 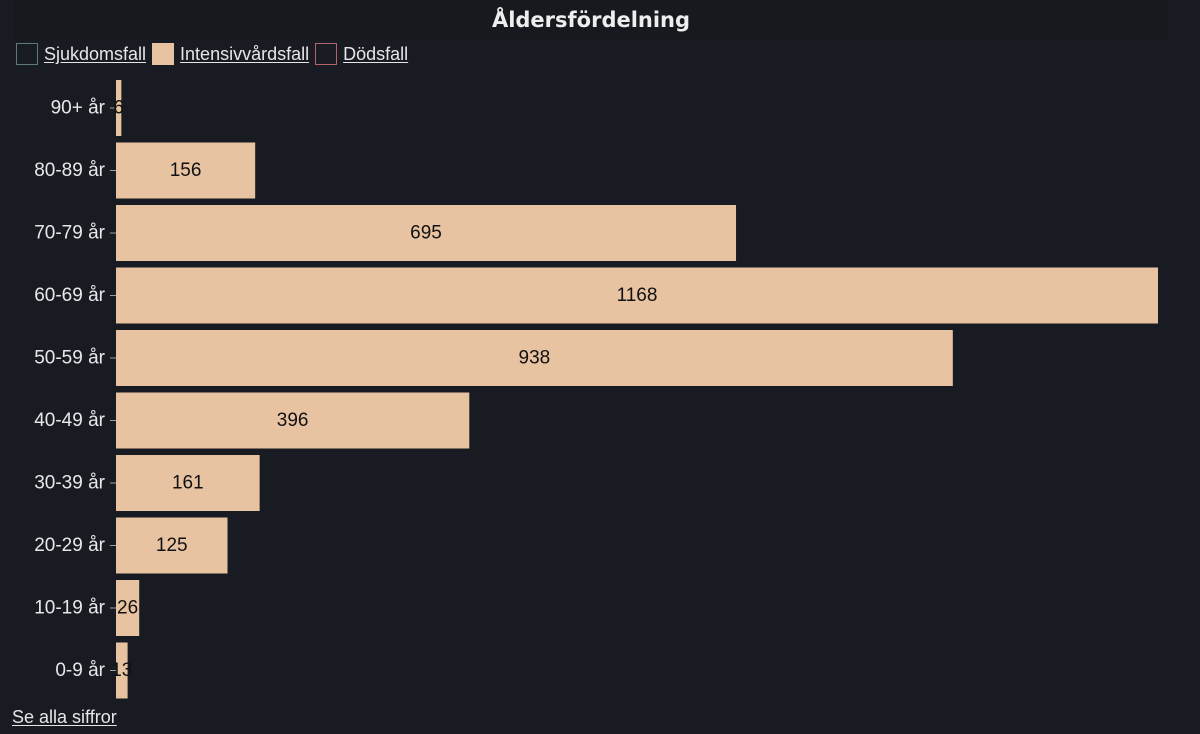 I want to click on y-tick-label: 20-29 år, so click(x=69, y=545).